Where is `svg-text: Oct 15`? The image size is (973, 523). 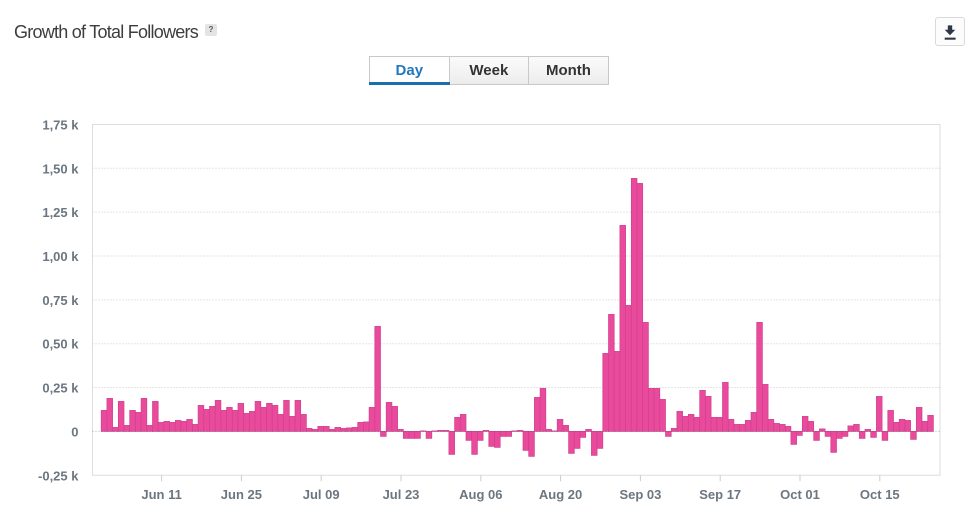
svg-text: Oct 15 is located at coordinates (880, 494).